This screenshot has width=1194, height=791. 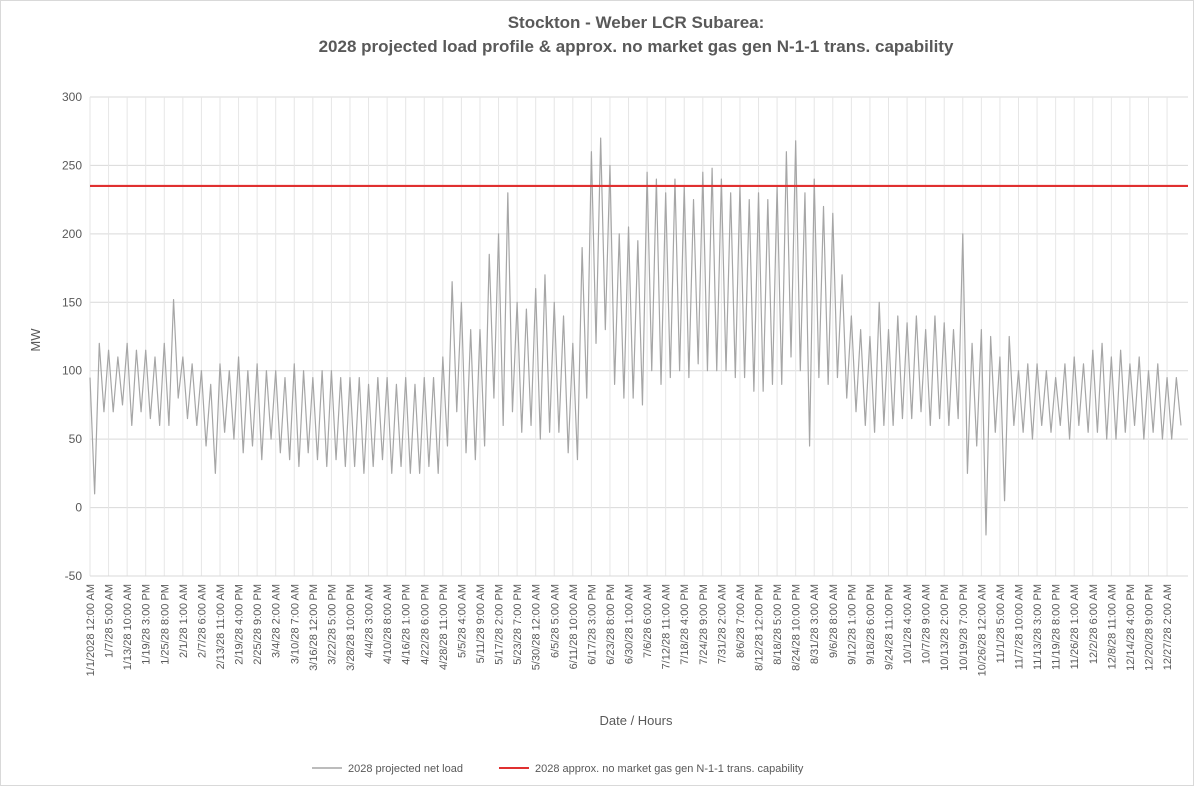 I want to click on x-tick-label: 5/5/28 4:00 AM, so click(x=462, y=621).